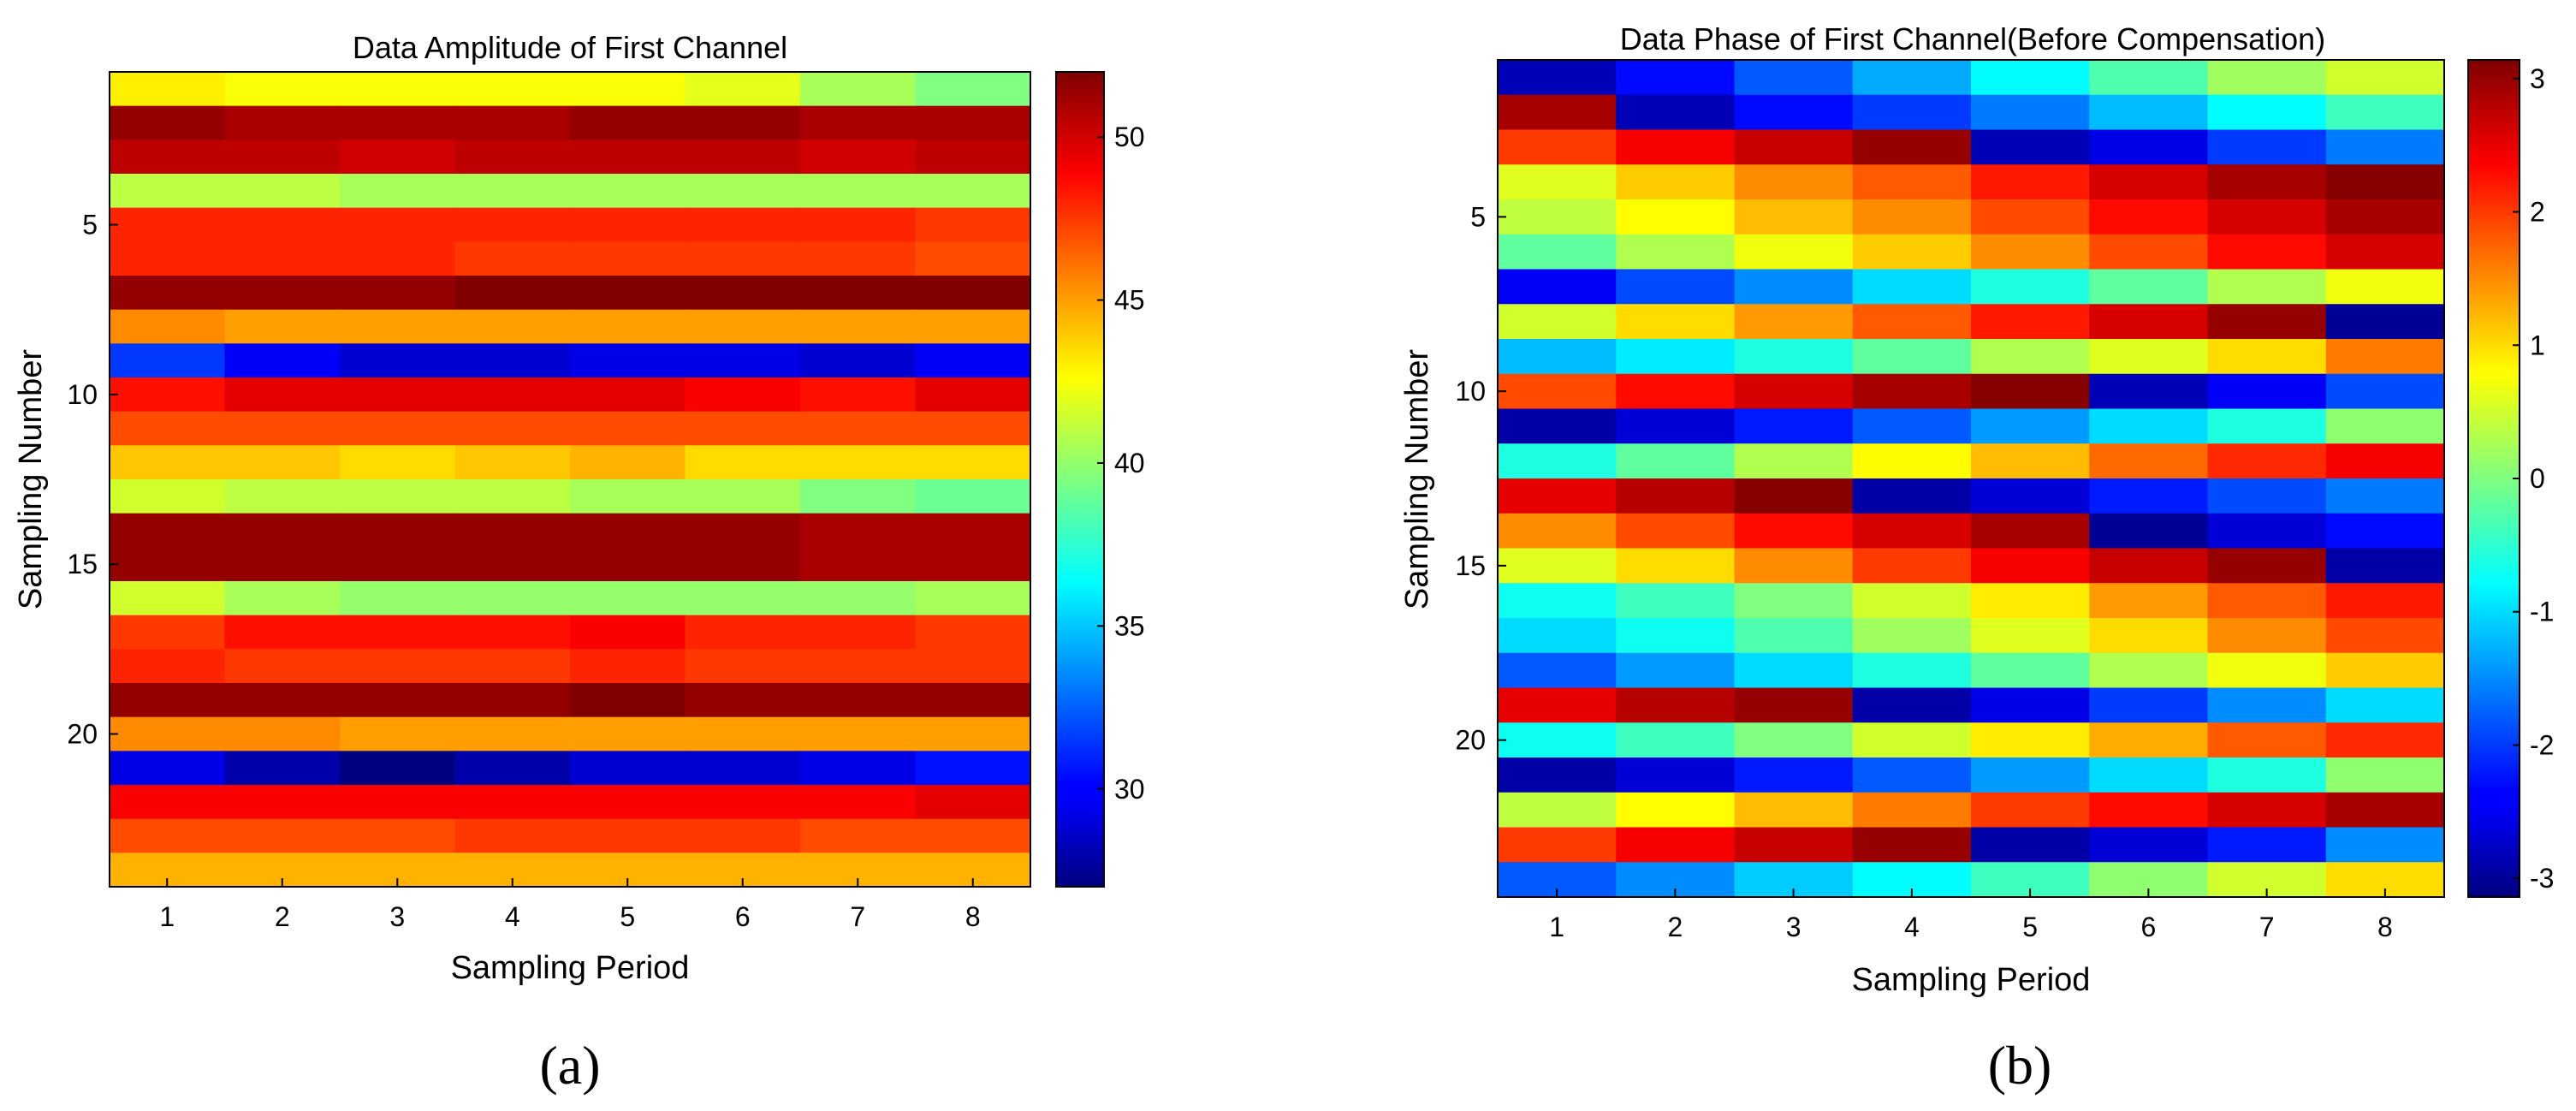 Image resolution: width=2576 pixels, height=1111 pixels. Describe the element at coordinates (1470, 740) in the screenshot. I see `y-tick-label: 20` at that location.